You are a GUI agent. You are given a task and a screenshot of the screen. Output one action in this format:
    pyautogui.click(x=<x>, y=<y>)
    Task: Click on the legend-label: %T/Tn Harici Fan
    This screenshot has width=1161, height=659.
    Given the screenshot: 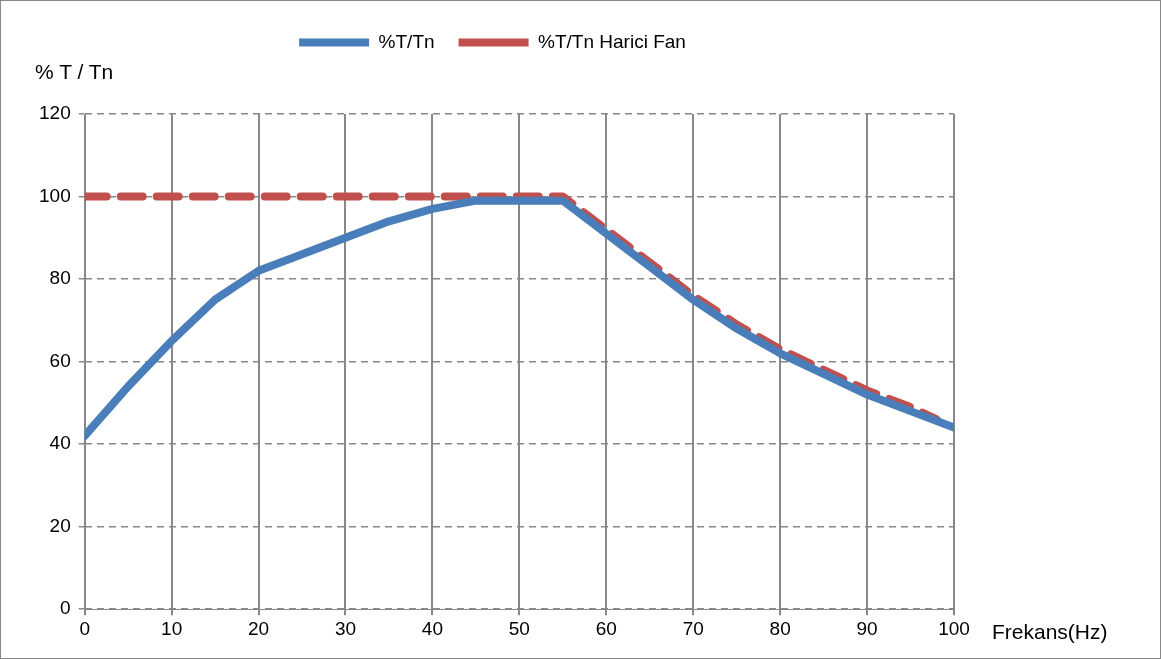 What is the action you would take?
    pyautogui.click(x=612, y=41)
    